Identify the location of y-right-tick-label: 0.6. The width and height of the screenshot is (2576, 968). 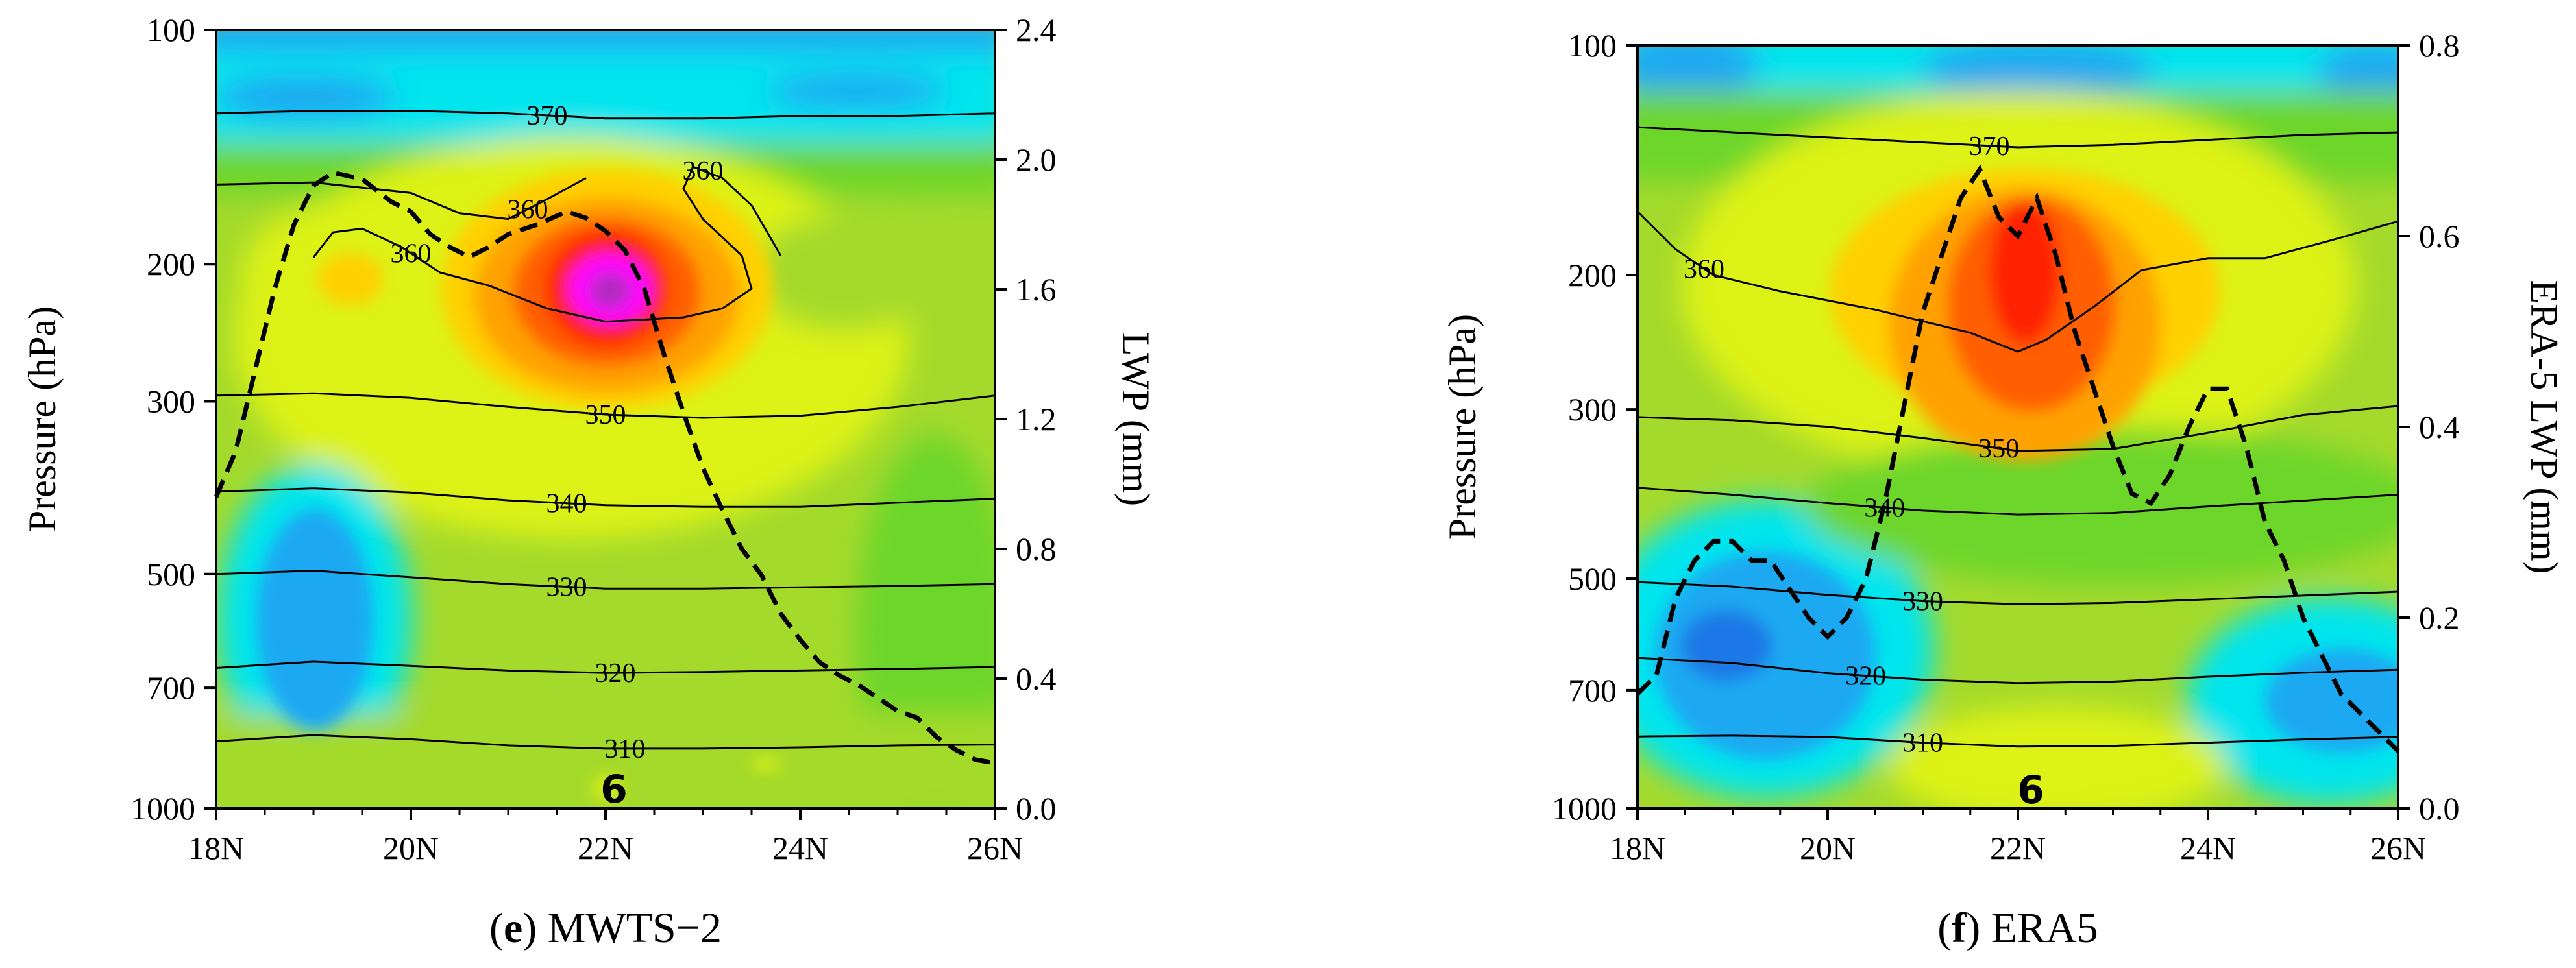
(2439, 236).